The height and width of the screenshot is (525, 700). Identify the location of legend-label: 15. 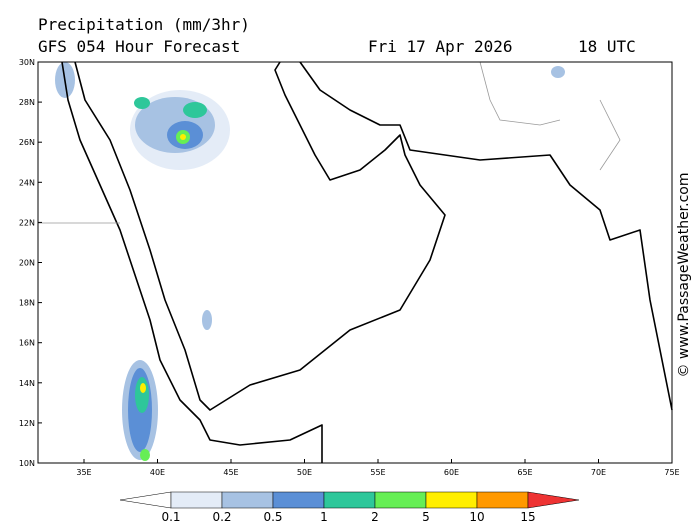
(527, 517).